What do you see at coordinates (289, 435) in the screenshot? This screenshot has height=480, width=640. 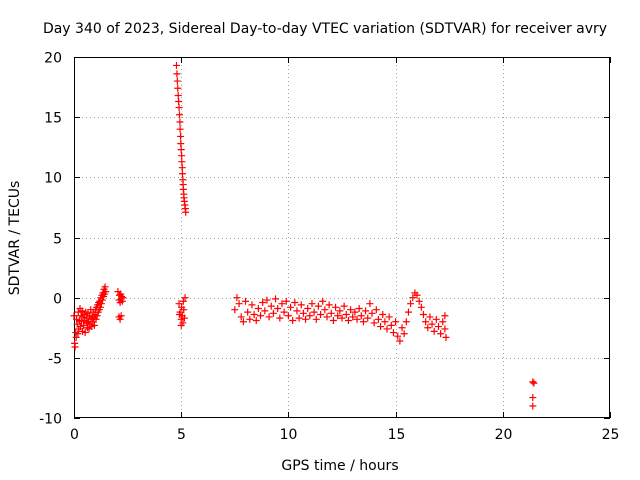 I see `x-tick-label: 10` at bounding box center [289, 435].